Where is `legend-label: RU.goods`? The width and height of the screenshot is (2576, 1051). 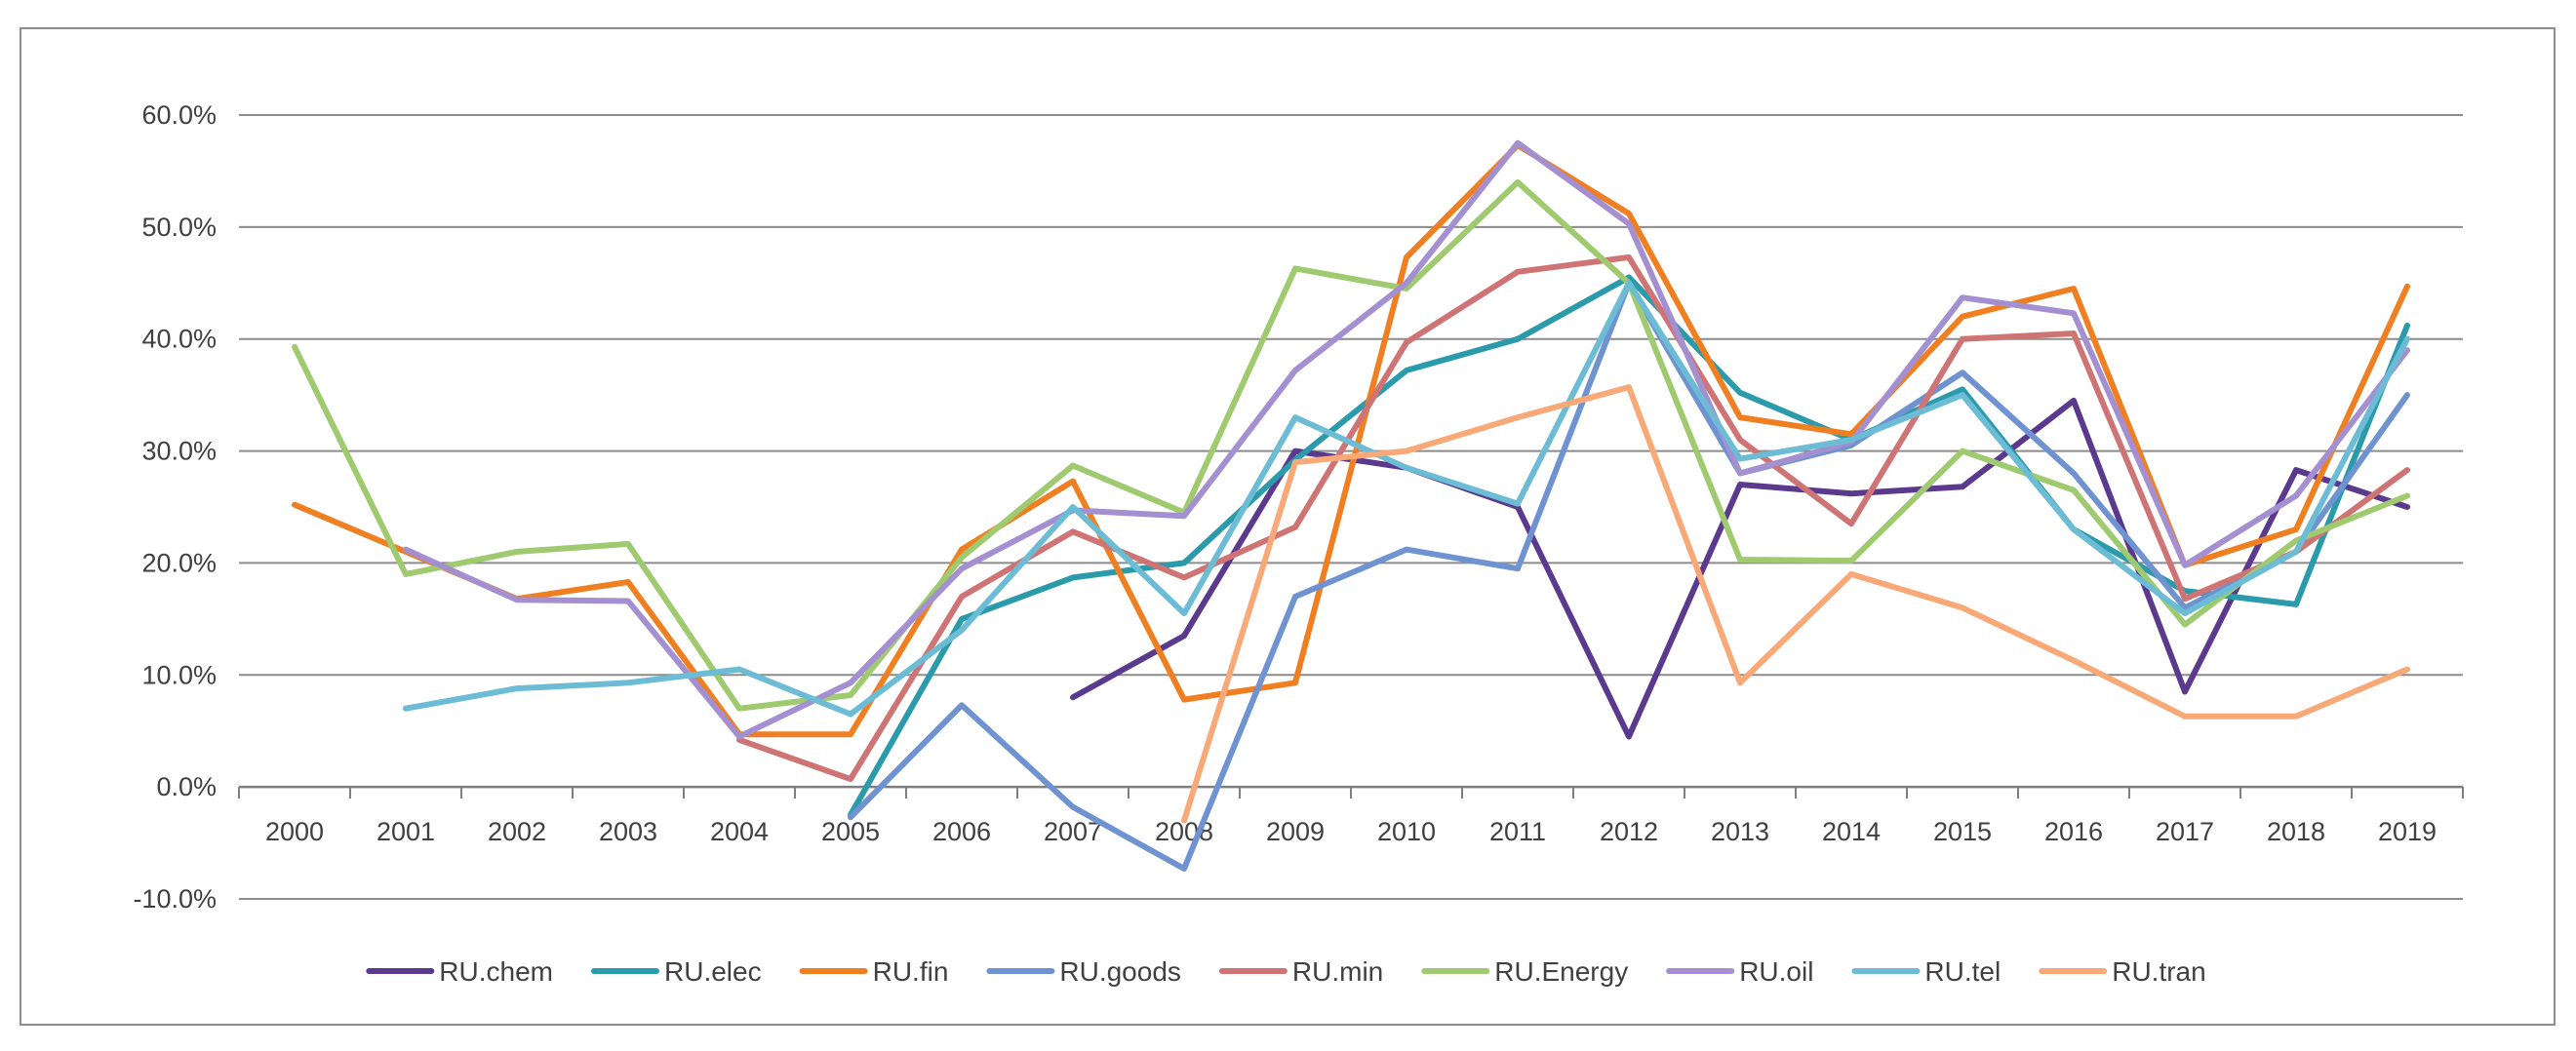
legend-label: RU.goods is located at coordinates (1120, 971).